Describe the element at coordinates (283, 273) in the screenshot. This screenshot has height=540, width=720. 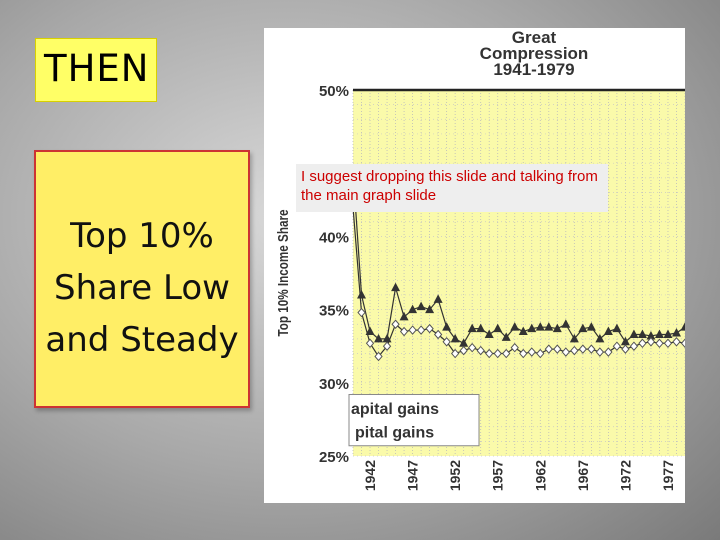
I see `y-axis-label: Top 10% Income Share` at that location.